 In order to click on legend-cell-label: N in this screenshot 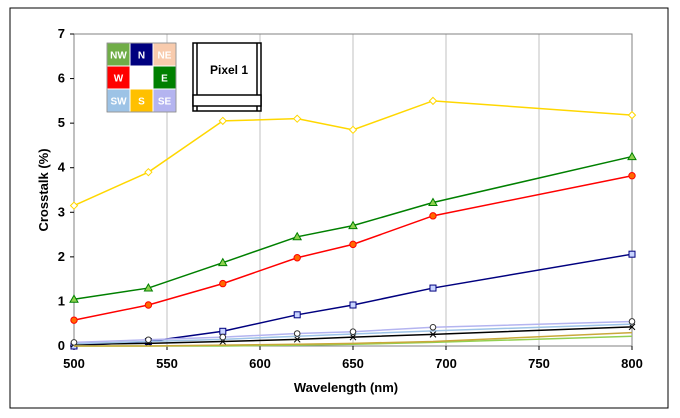, I will do `click(141, 56)`.